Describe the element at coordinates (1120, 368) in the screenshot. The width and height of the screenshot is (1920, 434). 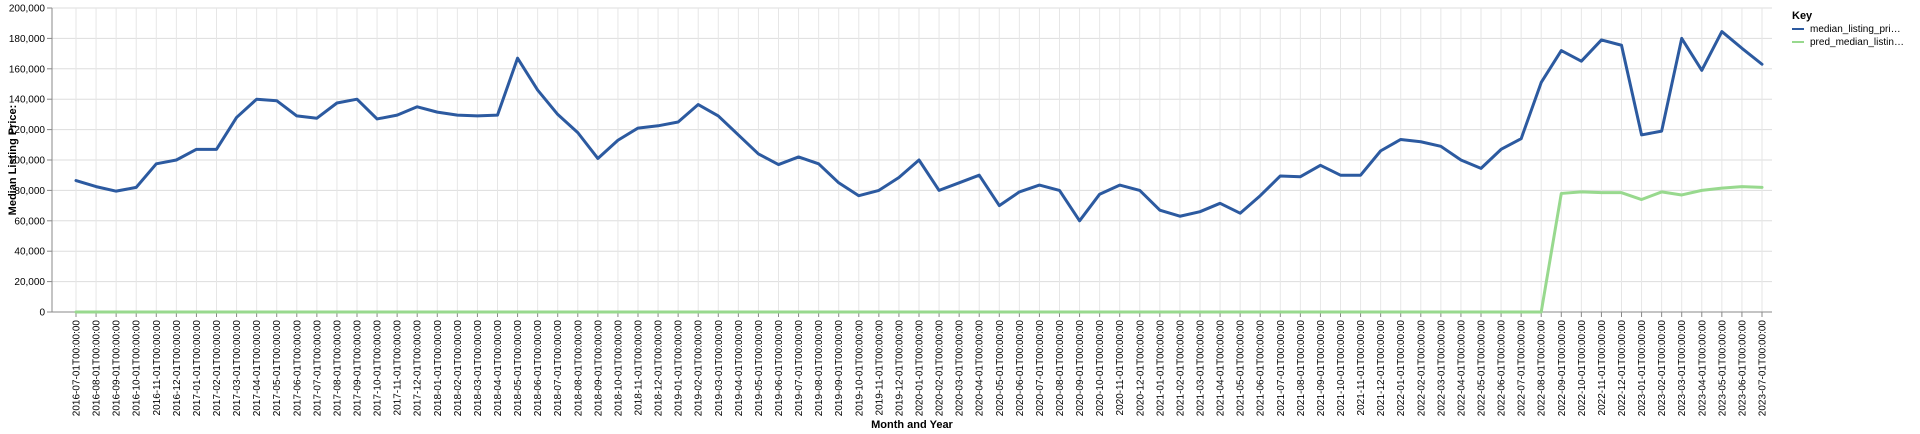
I see `x-tick-label: 2020-11-01T00:00:00` at that location.